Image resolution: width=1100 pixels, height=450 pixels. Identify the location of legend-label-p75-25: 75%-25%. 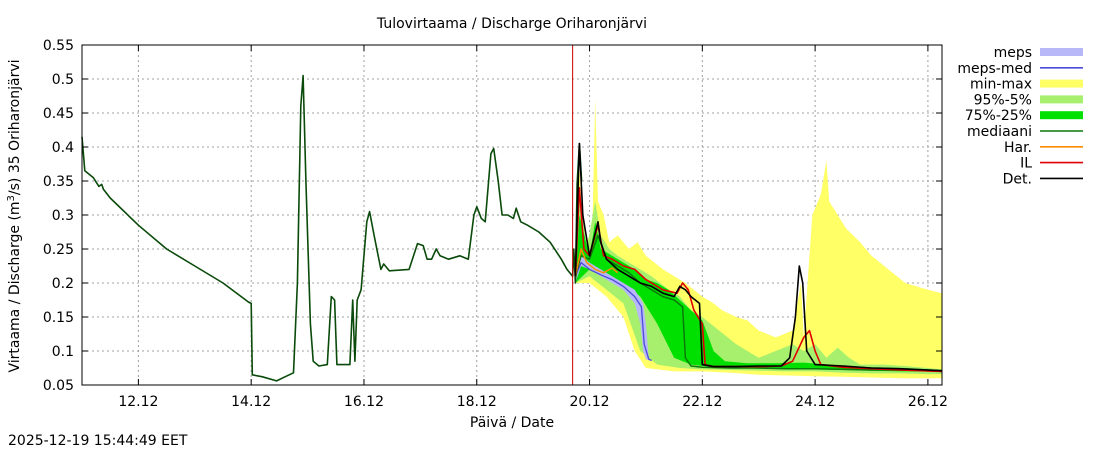
(998, 116).